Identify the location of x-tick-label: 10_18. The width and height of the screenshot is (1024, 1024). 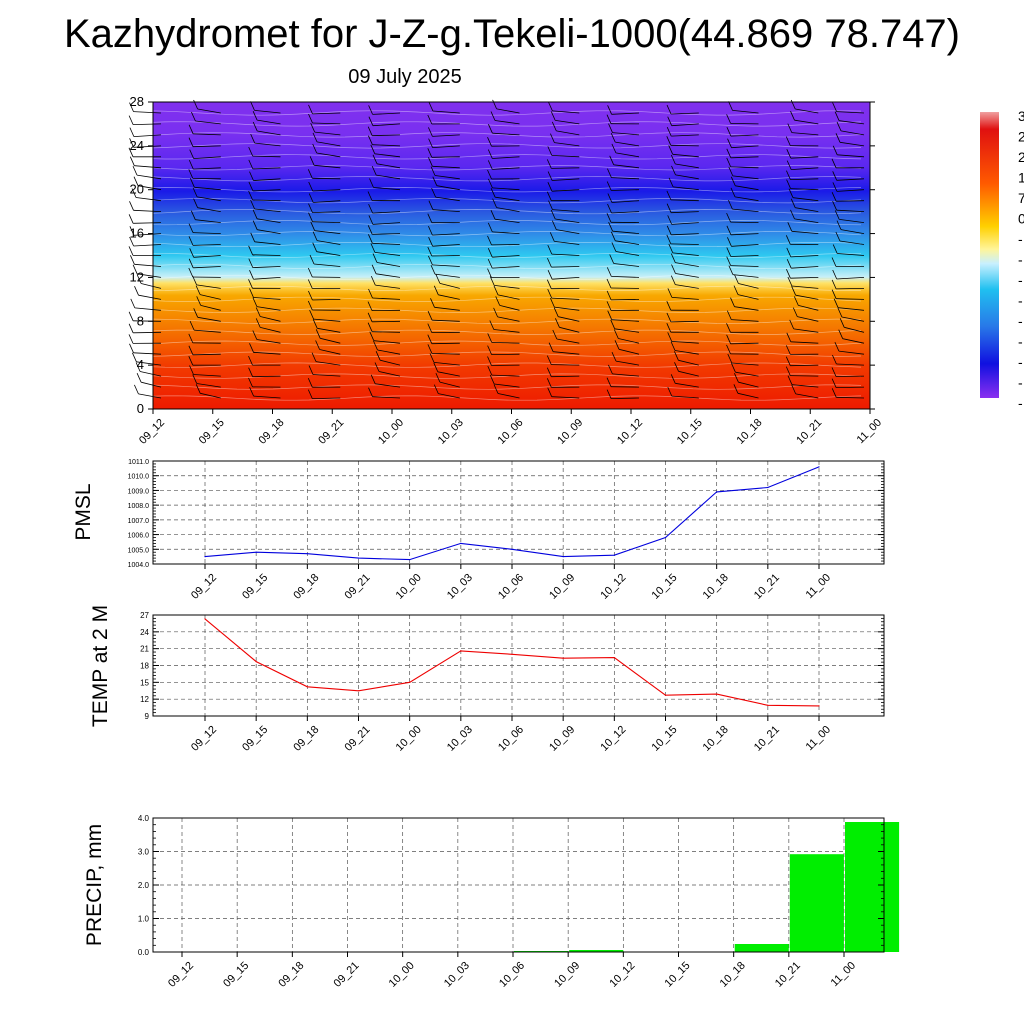
(733, 975).